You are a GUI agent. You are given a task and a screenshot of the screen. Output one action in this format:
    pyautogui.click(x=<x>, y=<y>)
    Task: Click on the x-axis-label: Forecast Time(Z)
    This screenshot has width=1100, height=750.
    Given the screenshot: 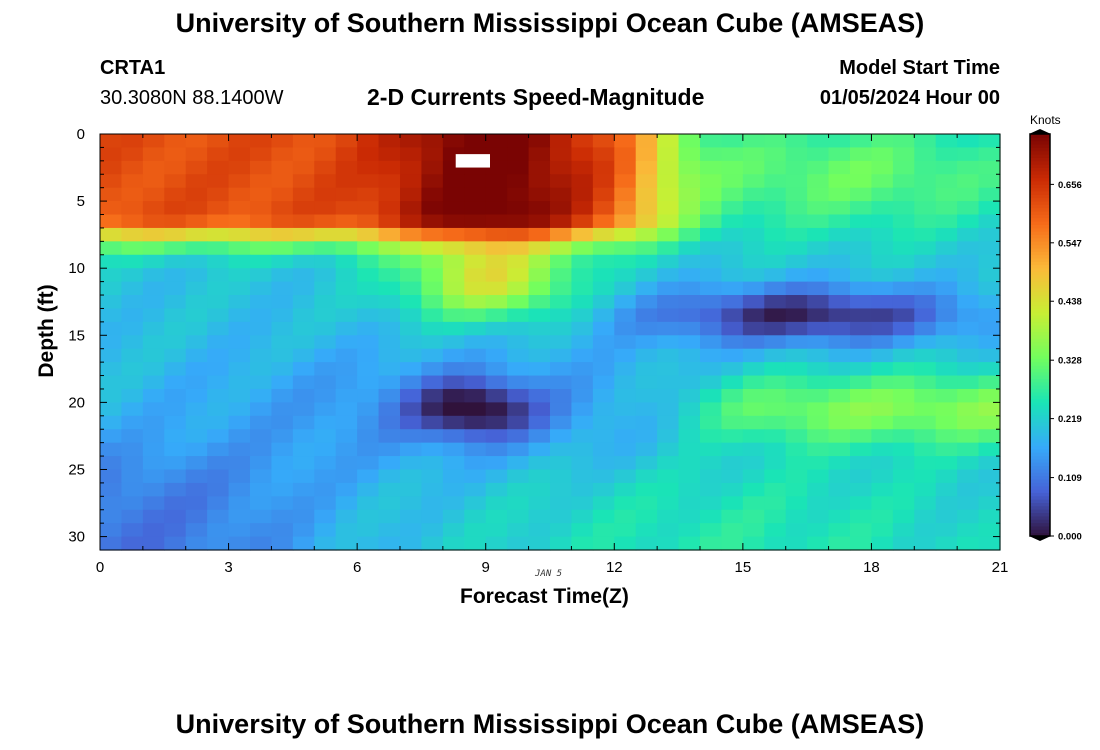 What is the action you would take?
    pyautogui.click(x=544, y=596)
    